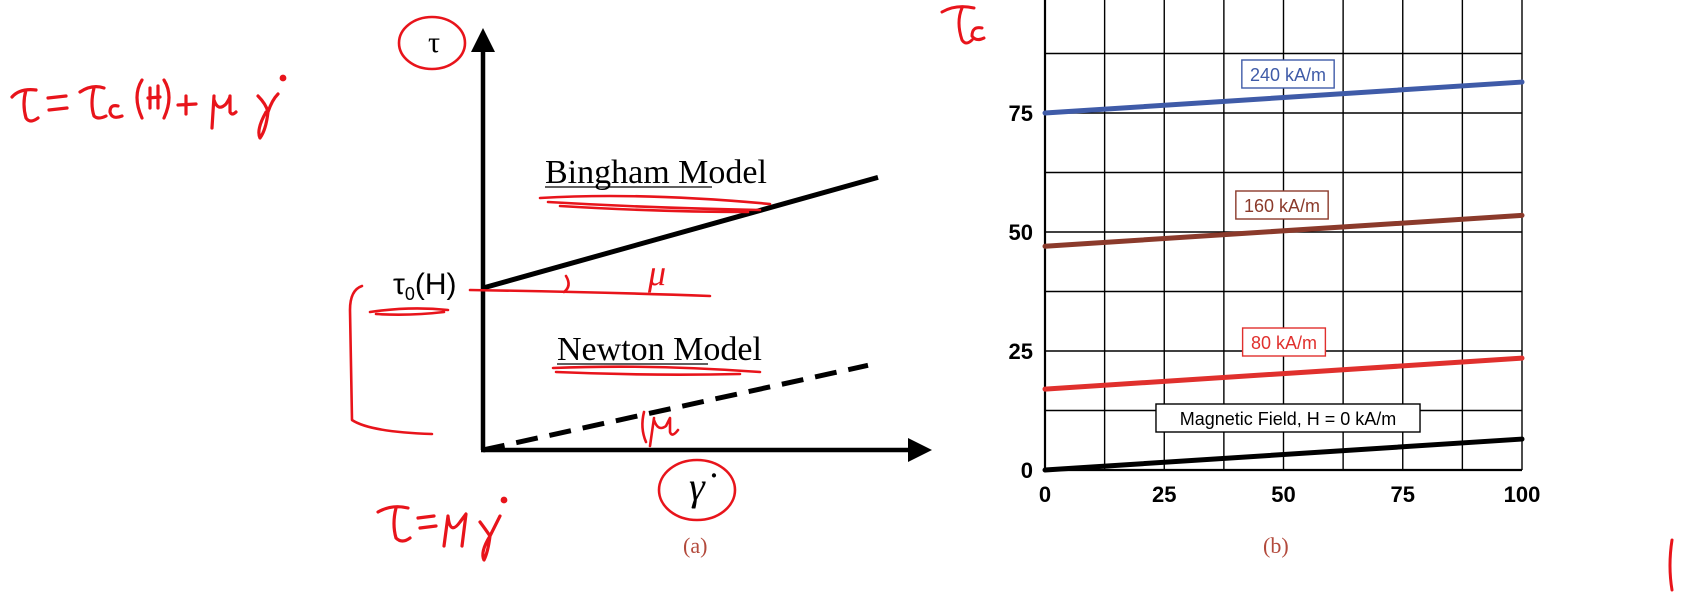  What do you see at coordinates (656, 172) in the screenshot?
I see `bingham-model-label: Bingham Model` at bounding box center [656, 172].